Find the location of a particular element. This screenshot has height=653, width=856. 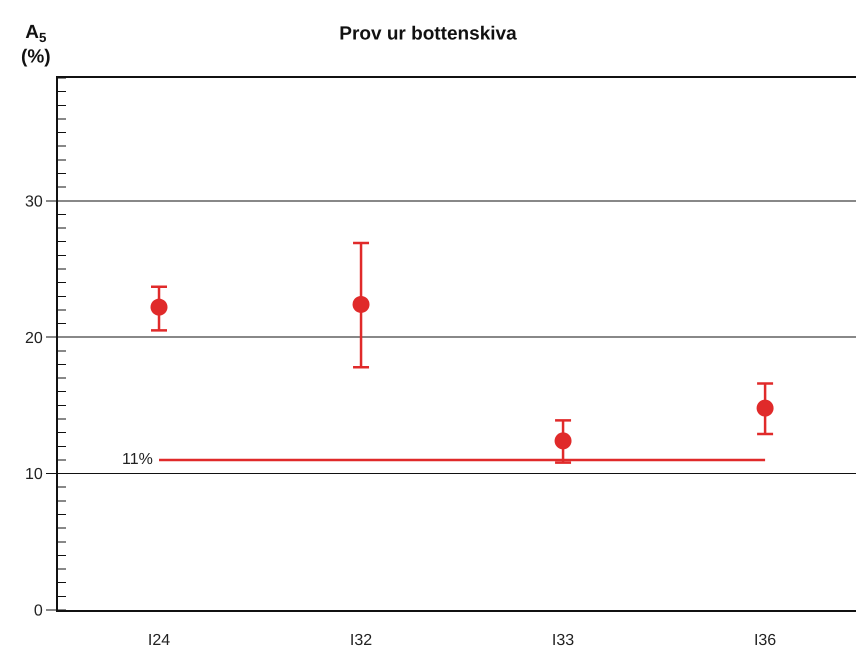

x-tick-label: I36 is located at coordinates (765, 641).